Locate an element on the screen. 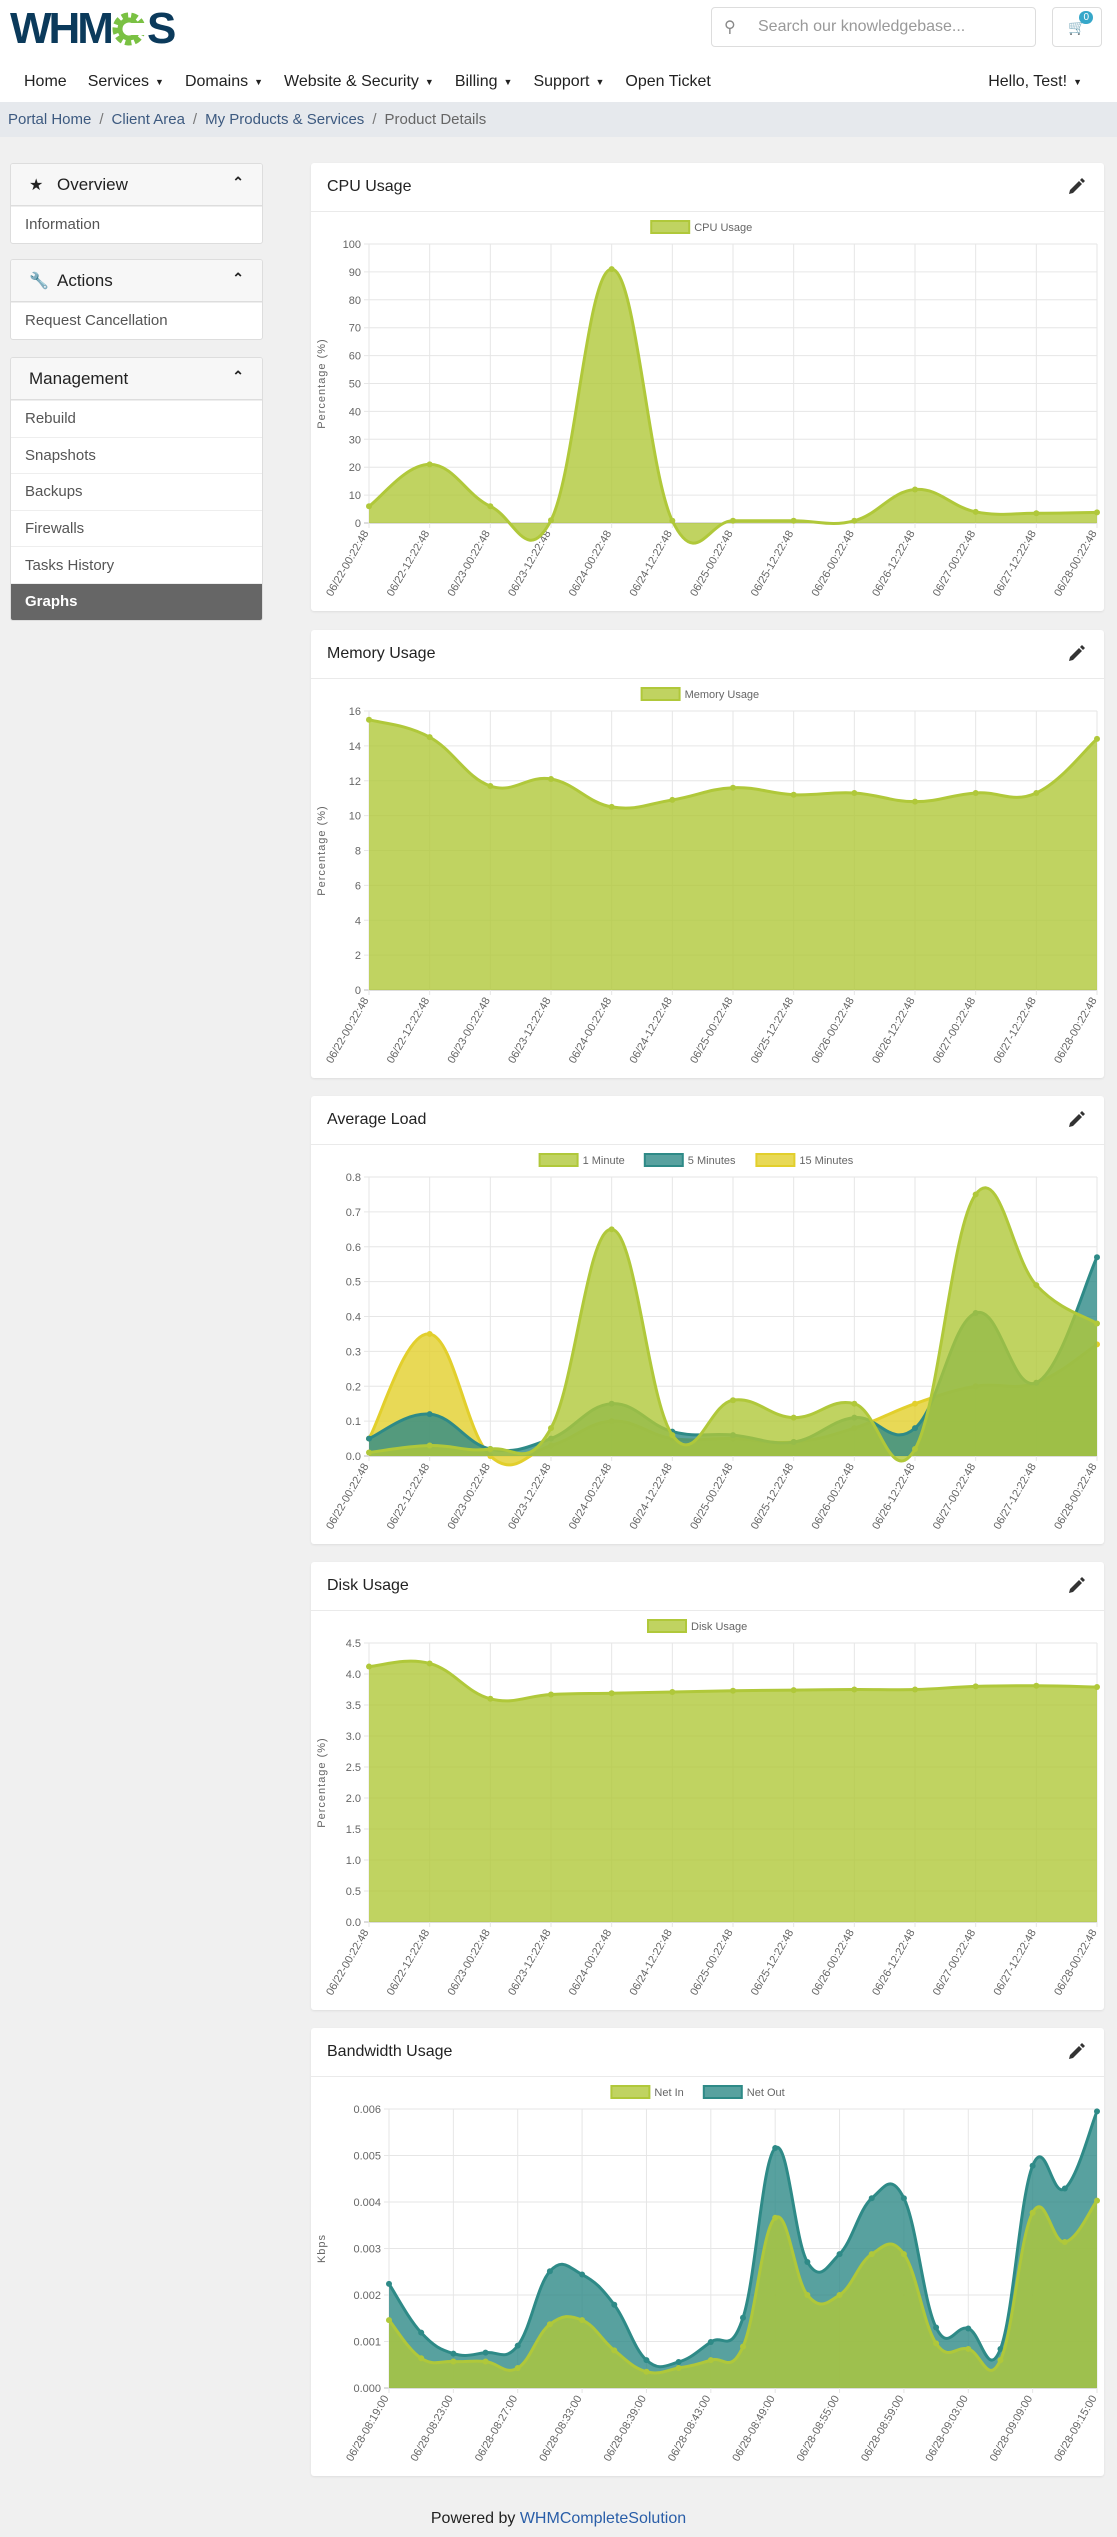 This screenshot has width=1117, height=2537. y-tick-label: 0.8 is located at coordinates (353, 1178).